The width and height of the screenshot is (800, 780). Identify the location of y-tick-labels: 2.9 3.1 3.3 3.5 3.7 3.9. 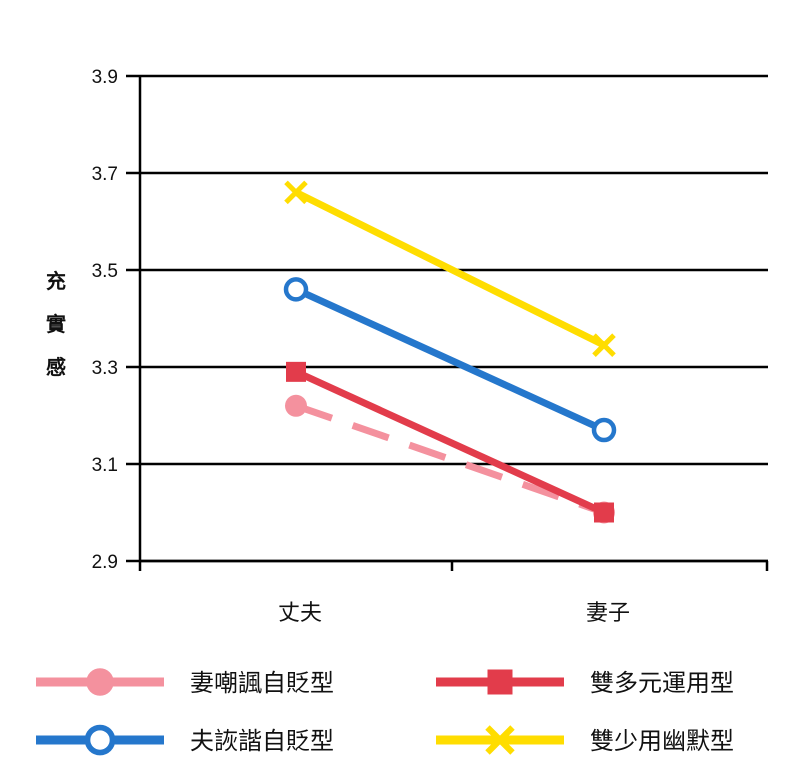
(105, 320).